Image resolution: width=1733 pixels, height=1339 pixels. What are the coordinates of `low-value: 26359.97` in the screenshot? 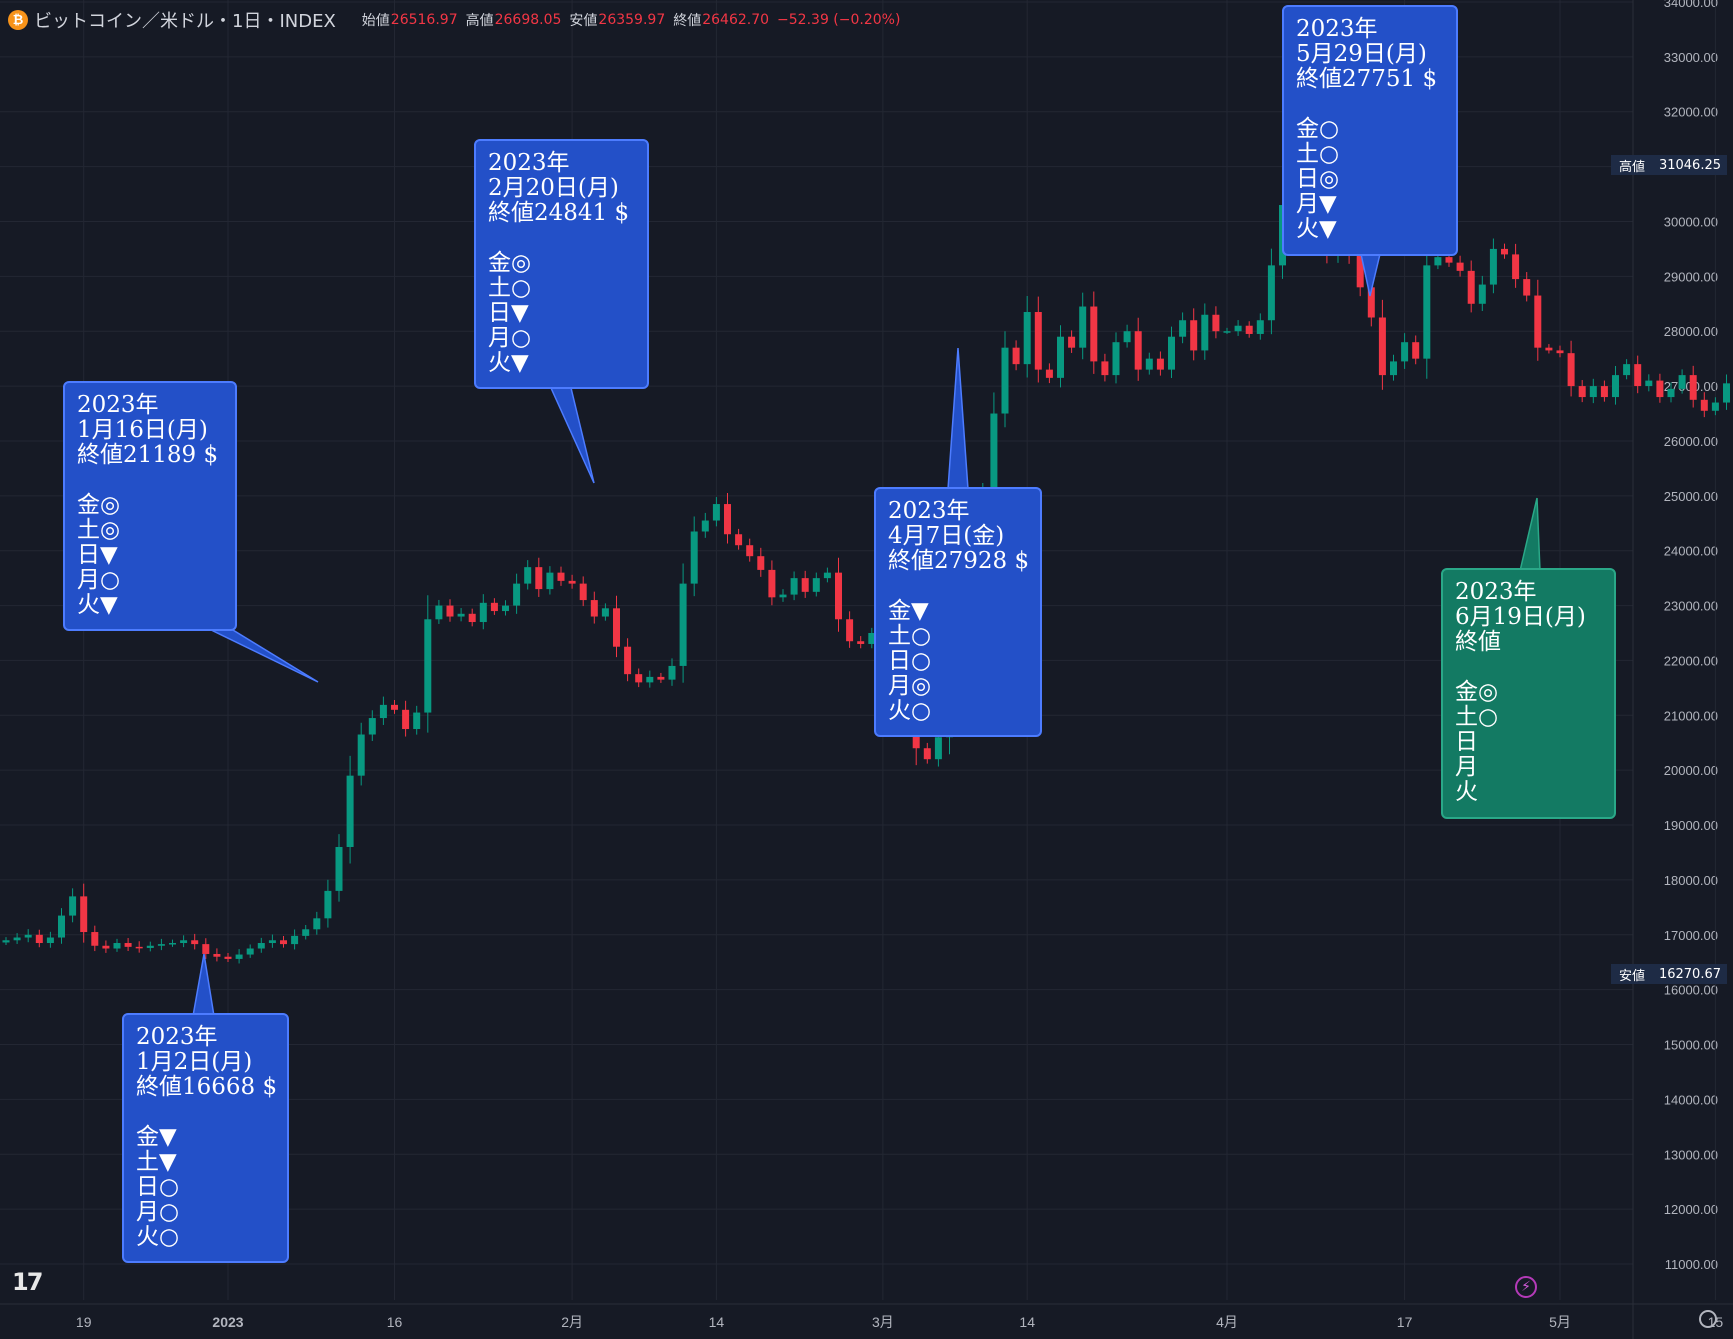 It's located at (632, 20).